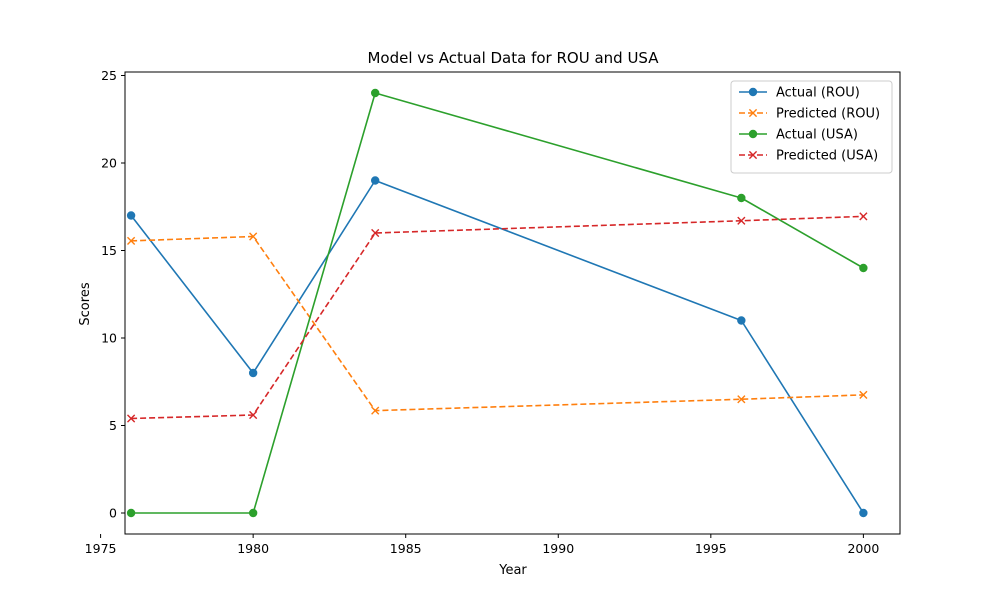  What do you see at coordinates (109, 338) in the screenshot?
I see `y-tick-label-2: 10` at bounding box center [109, 338].